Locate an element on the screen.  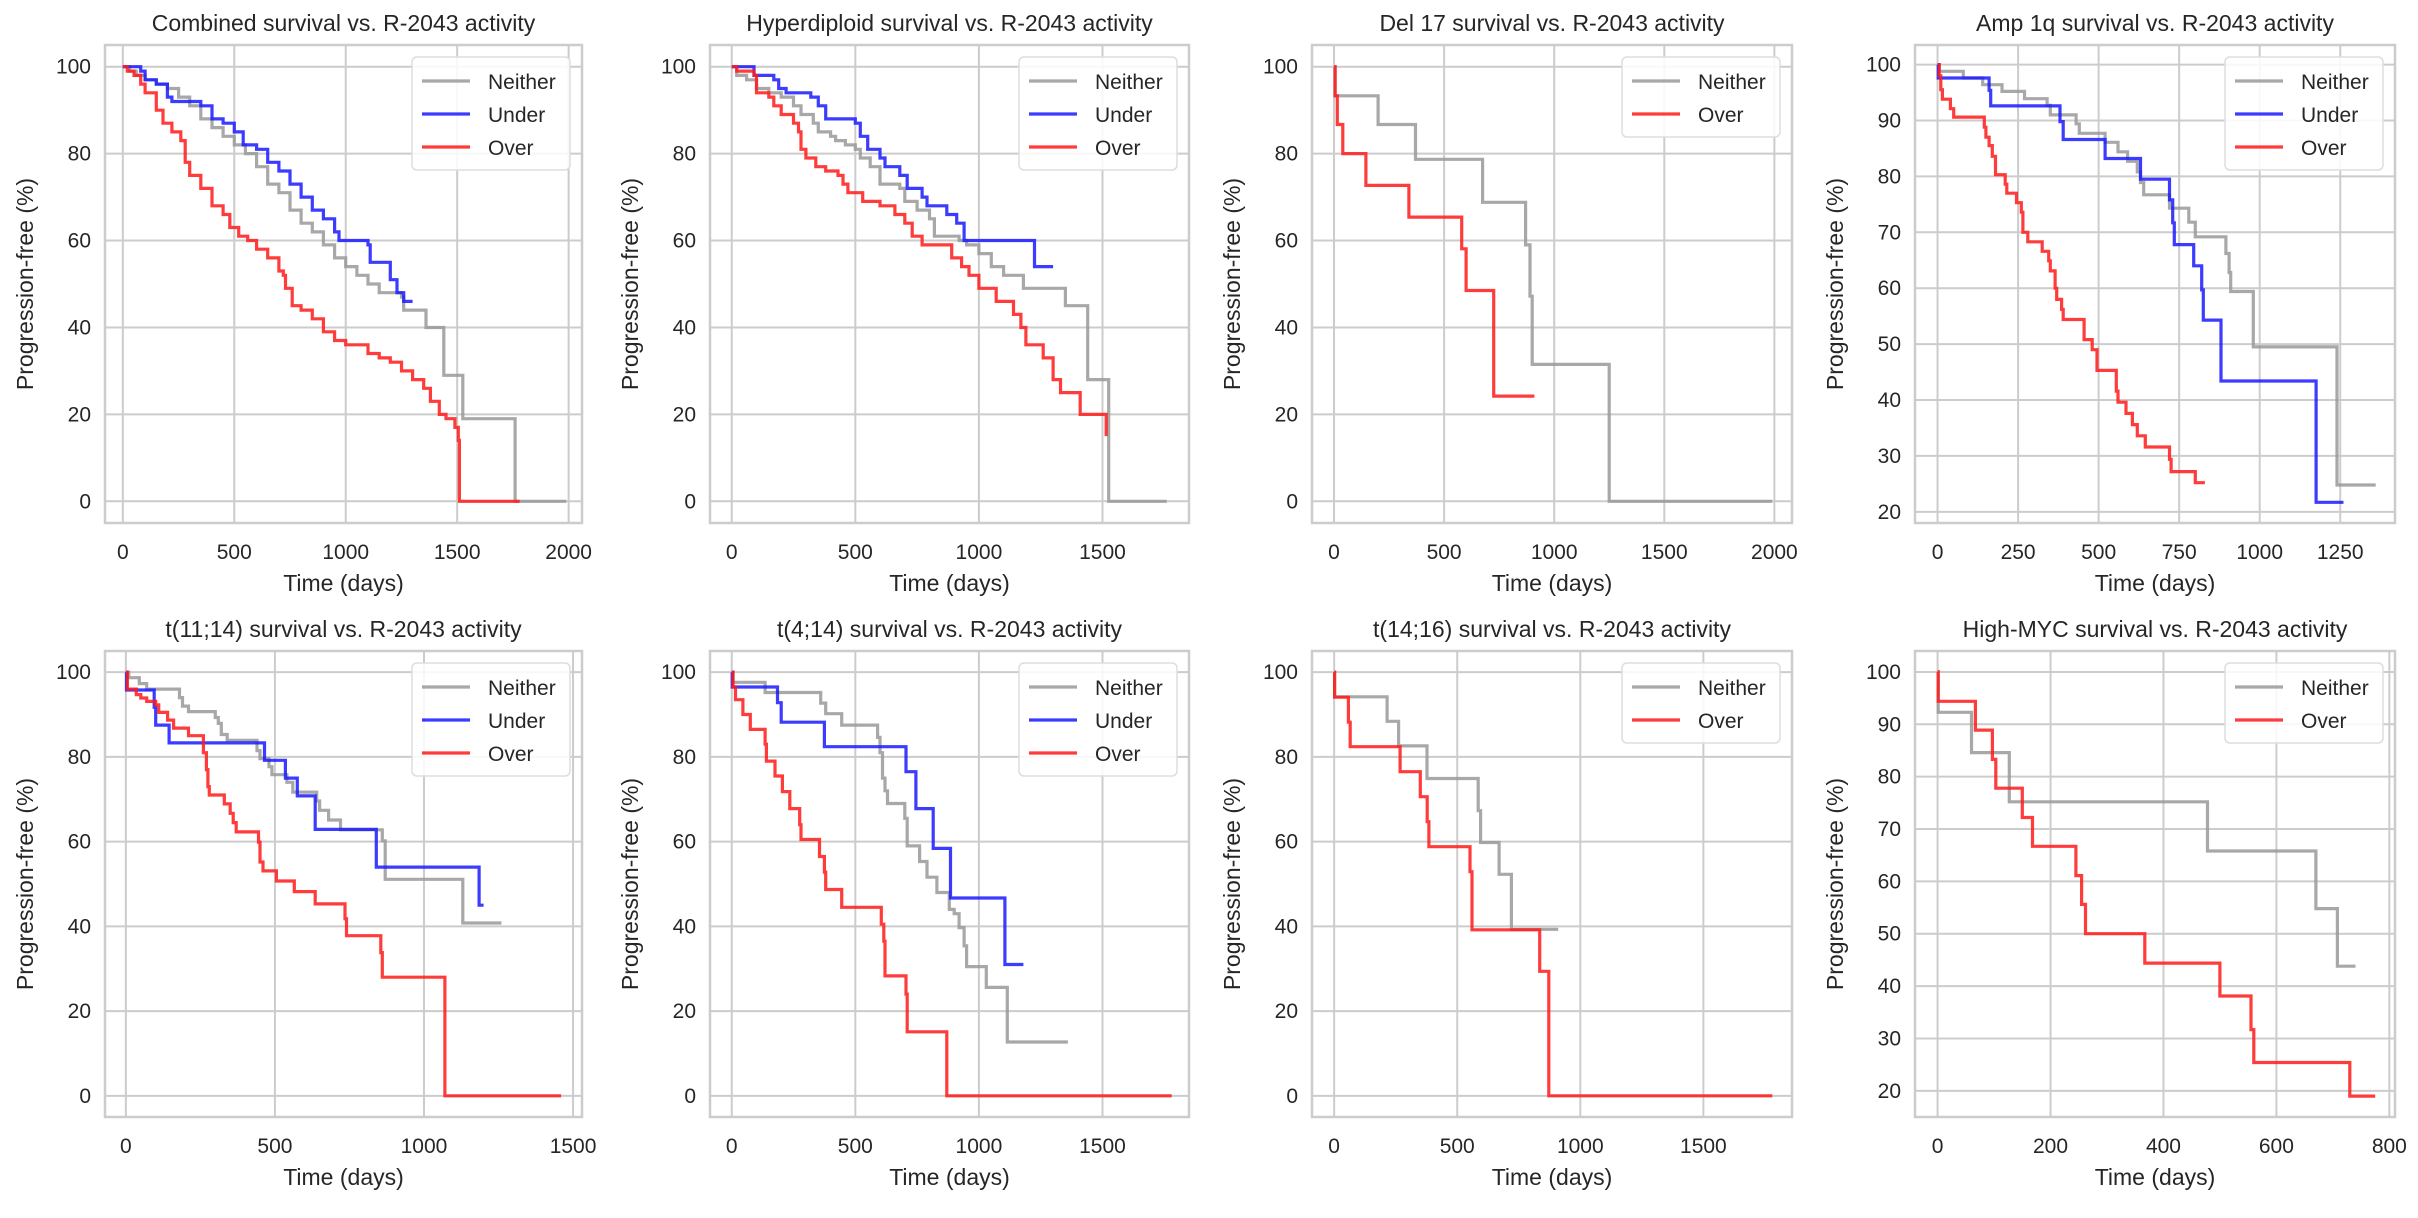
y-tick-label: 30 is located at coordinates (1889, 1038).